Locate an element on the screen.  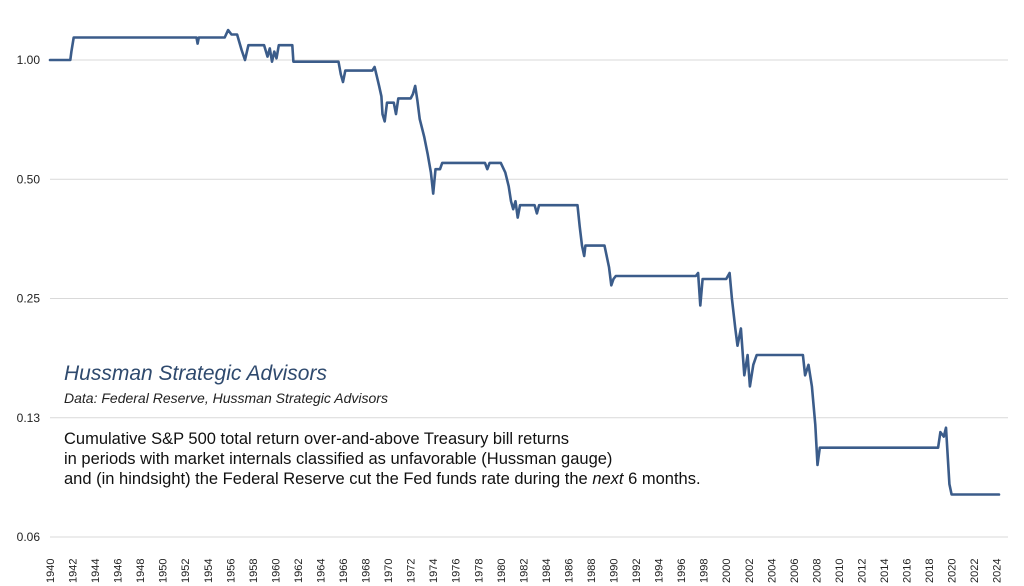
x-tick-label: 1956 is located at coordinates (231, 571).